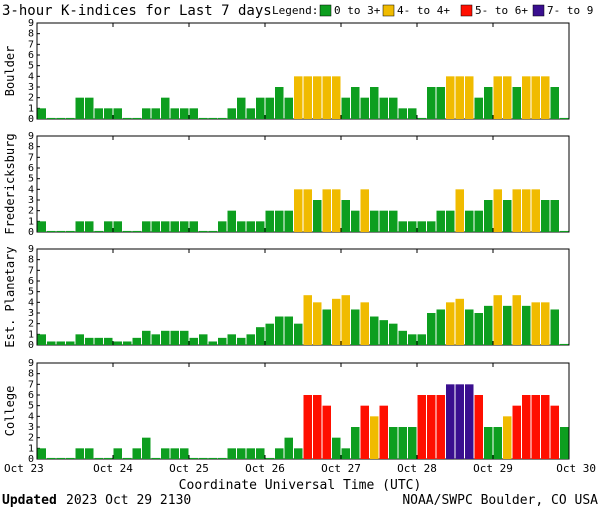  What do you see at coordinates (128, 500) in the screenshot?
I see `updated-value: 2023 Oct 29 2130` at bounding box center [128, 500].